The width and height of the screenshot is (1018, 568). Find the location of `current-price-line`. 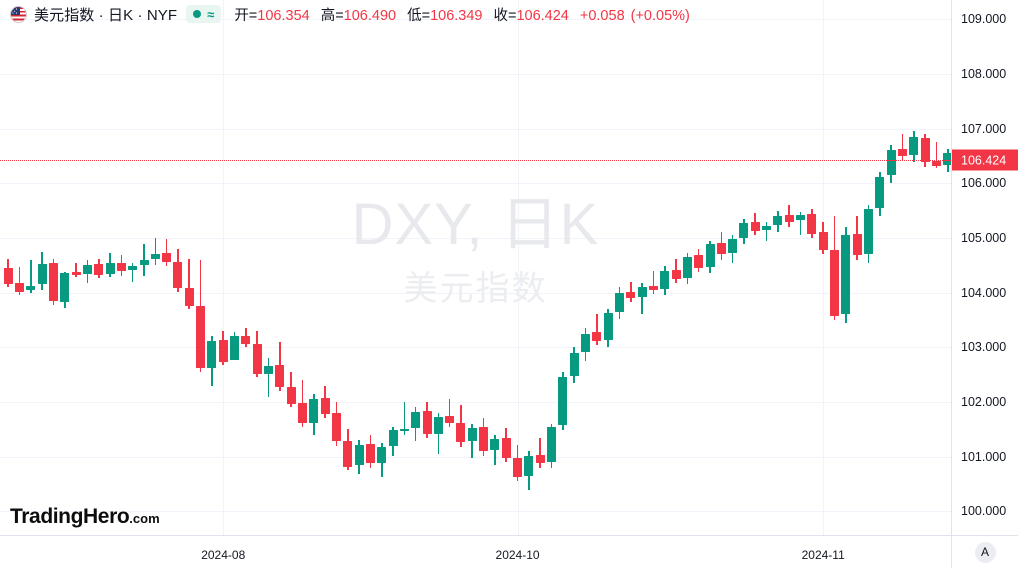

current-price-line is located at coordinates (475, 161).